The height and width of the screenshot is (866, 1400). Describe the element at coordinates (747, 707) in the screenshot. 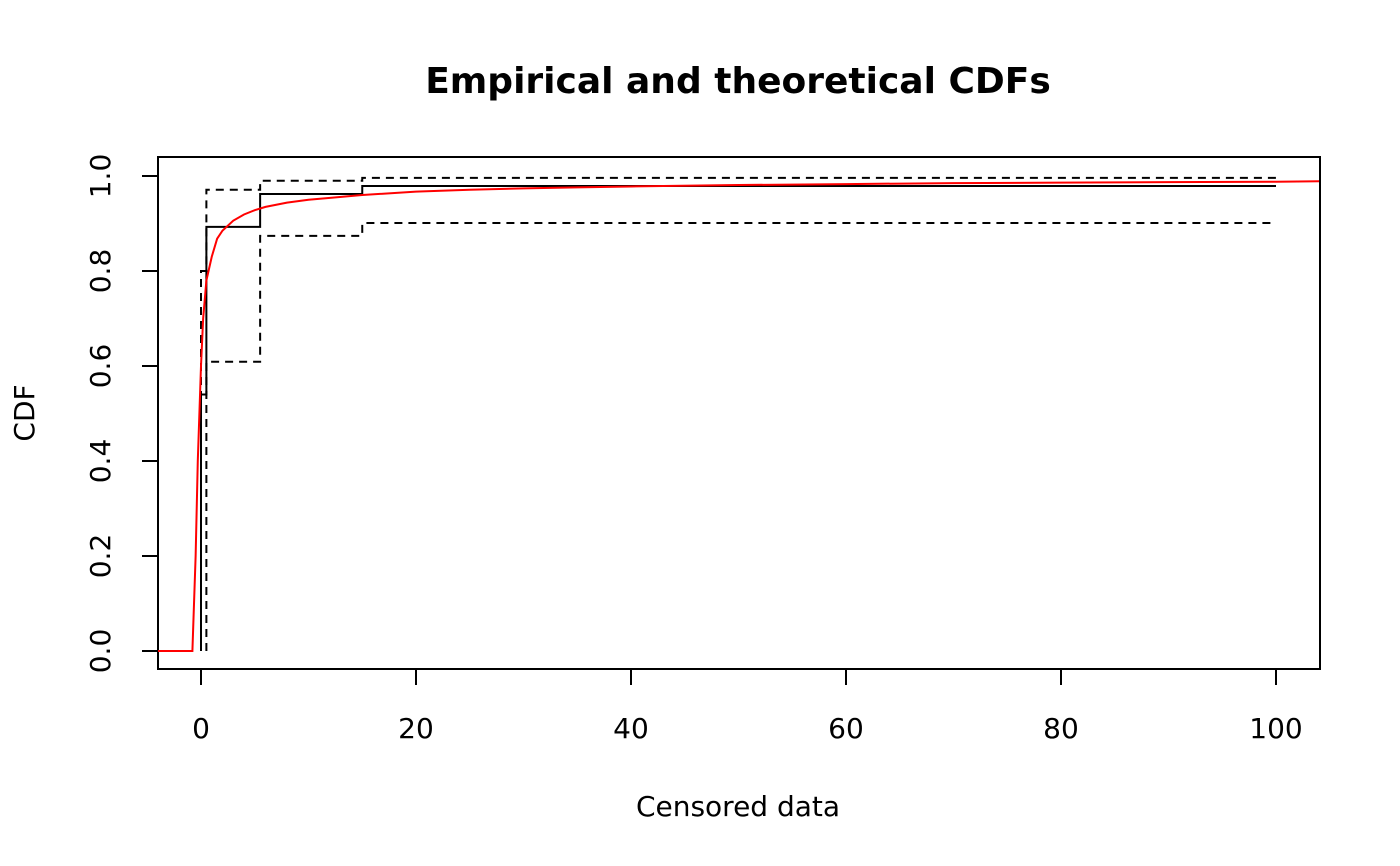

I see `x-axis: 0 20 40 60 80 100` at that location.